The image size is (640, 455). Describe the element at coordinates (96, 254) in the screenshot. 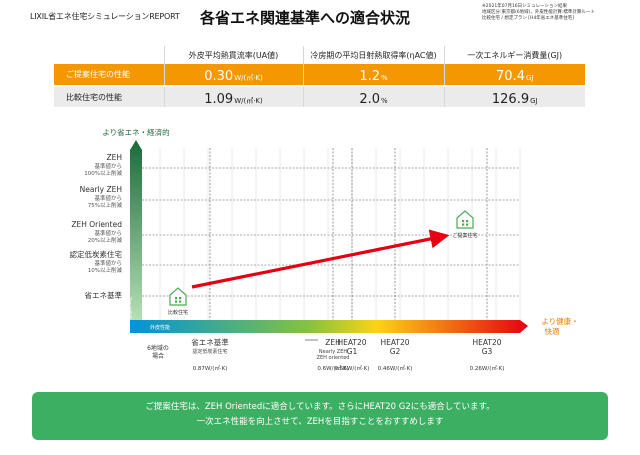

I see `y-level-label: 認定低炭素住宅` at that location.